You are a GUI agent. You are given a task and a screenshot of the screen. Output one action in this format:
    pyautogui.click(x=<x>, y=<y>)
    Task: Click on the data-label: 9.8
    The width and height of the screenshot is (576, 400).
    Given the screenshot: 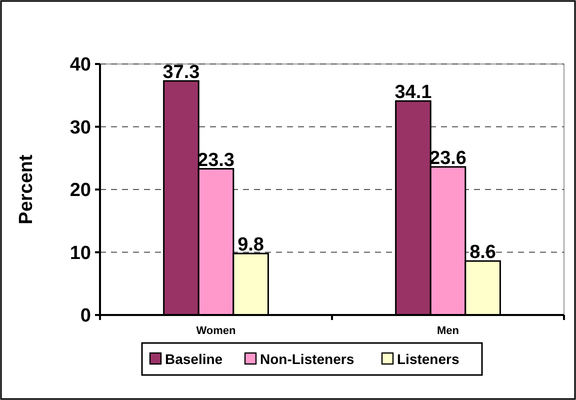 What is the action you would take?
    pyautogui.click(x=251, y=245)
    